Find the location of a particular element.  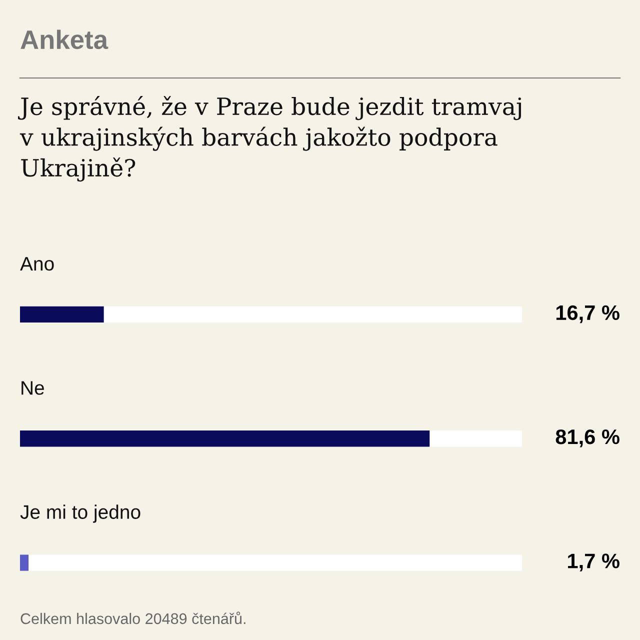

y-tick-label: Ano is located at coordinates (37, 264).